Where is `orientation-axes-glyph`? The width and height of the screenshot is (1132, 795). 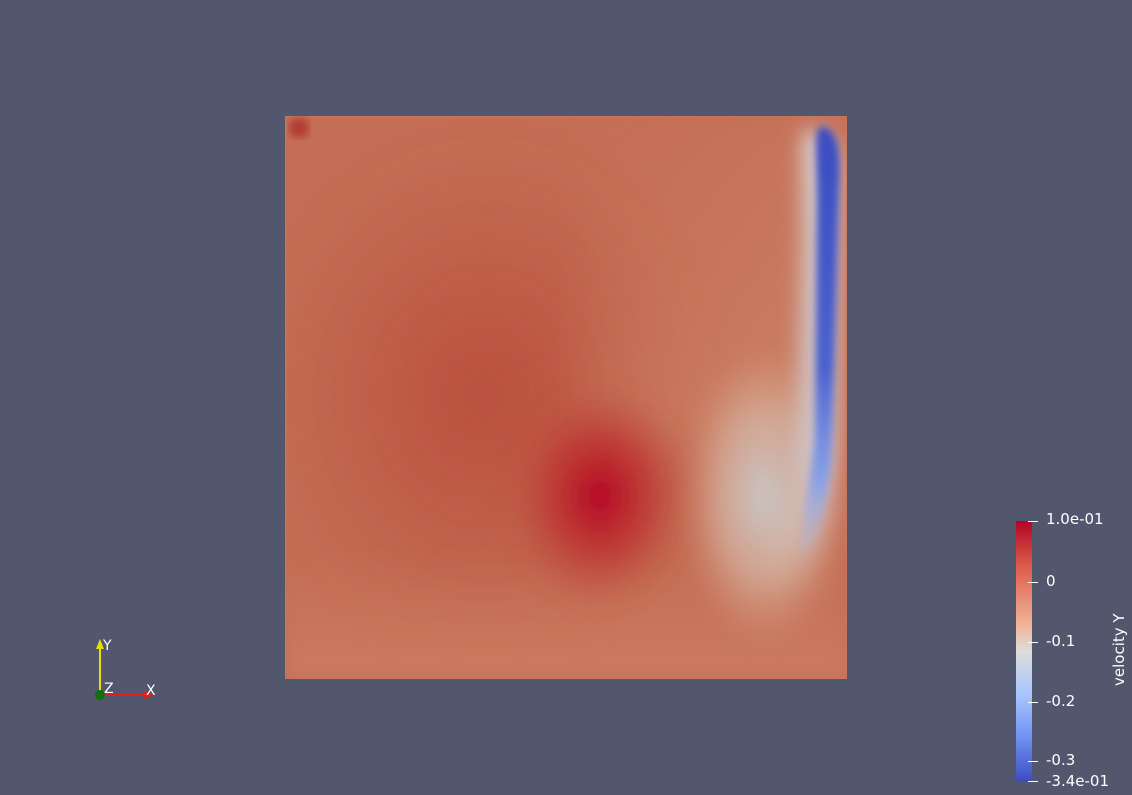 orientation-axes-glyph is located at coordinates (124, 669).